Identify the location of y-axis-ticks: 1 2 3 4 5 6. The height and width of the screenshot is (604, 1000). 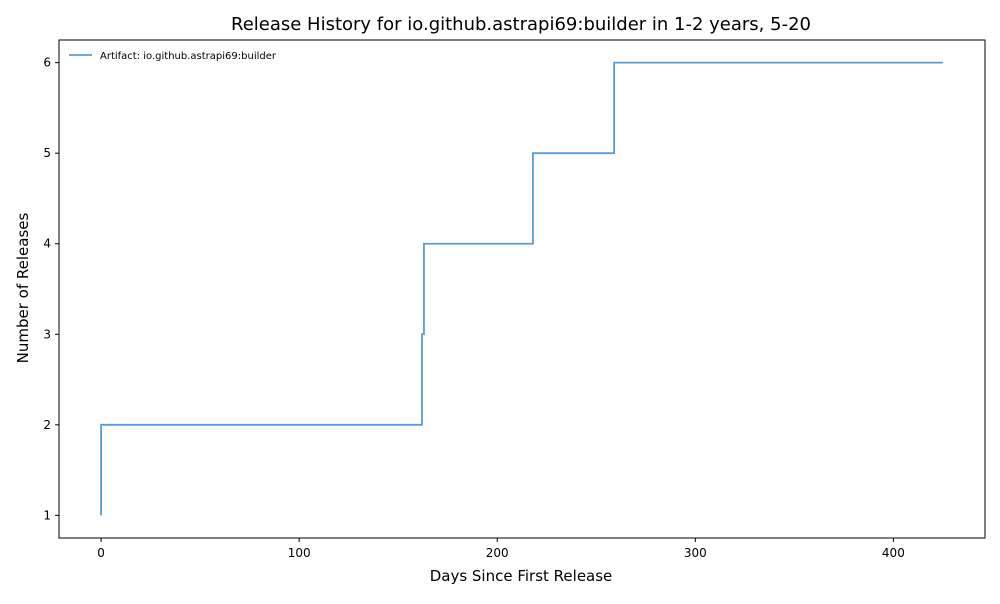
(51, 289).